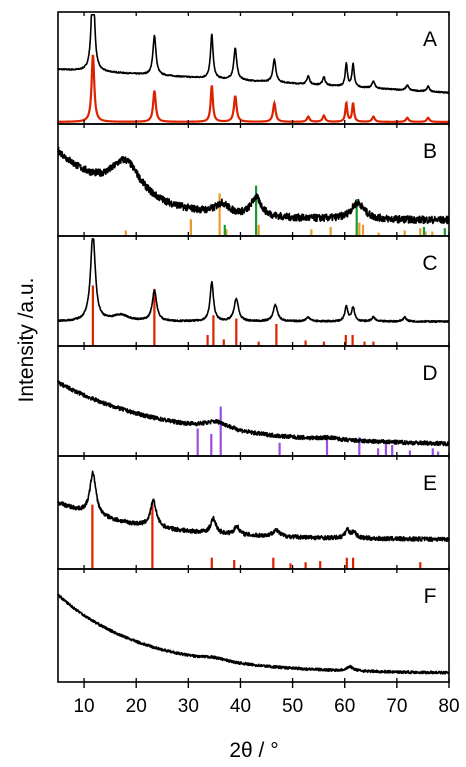 This screenshot has width=466, height=767. I want to click on x-axis-title: 2θ / °, so click(253, 750).